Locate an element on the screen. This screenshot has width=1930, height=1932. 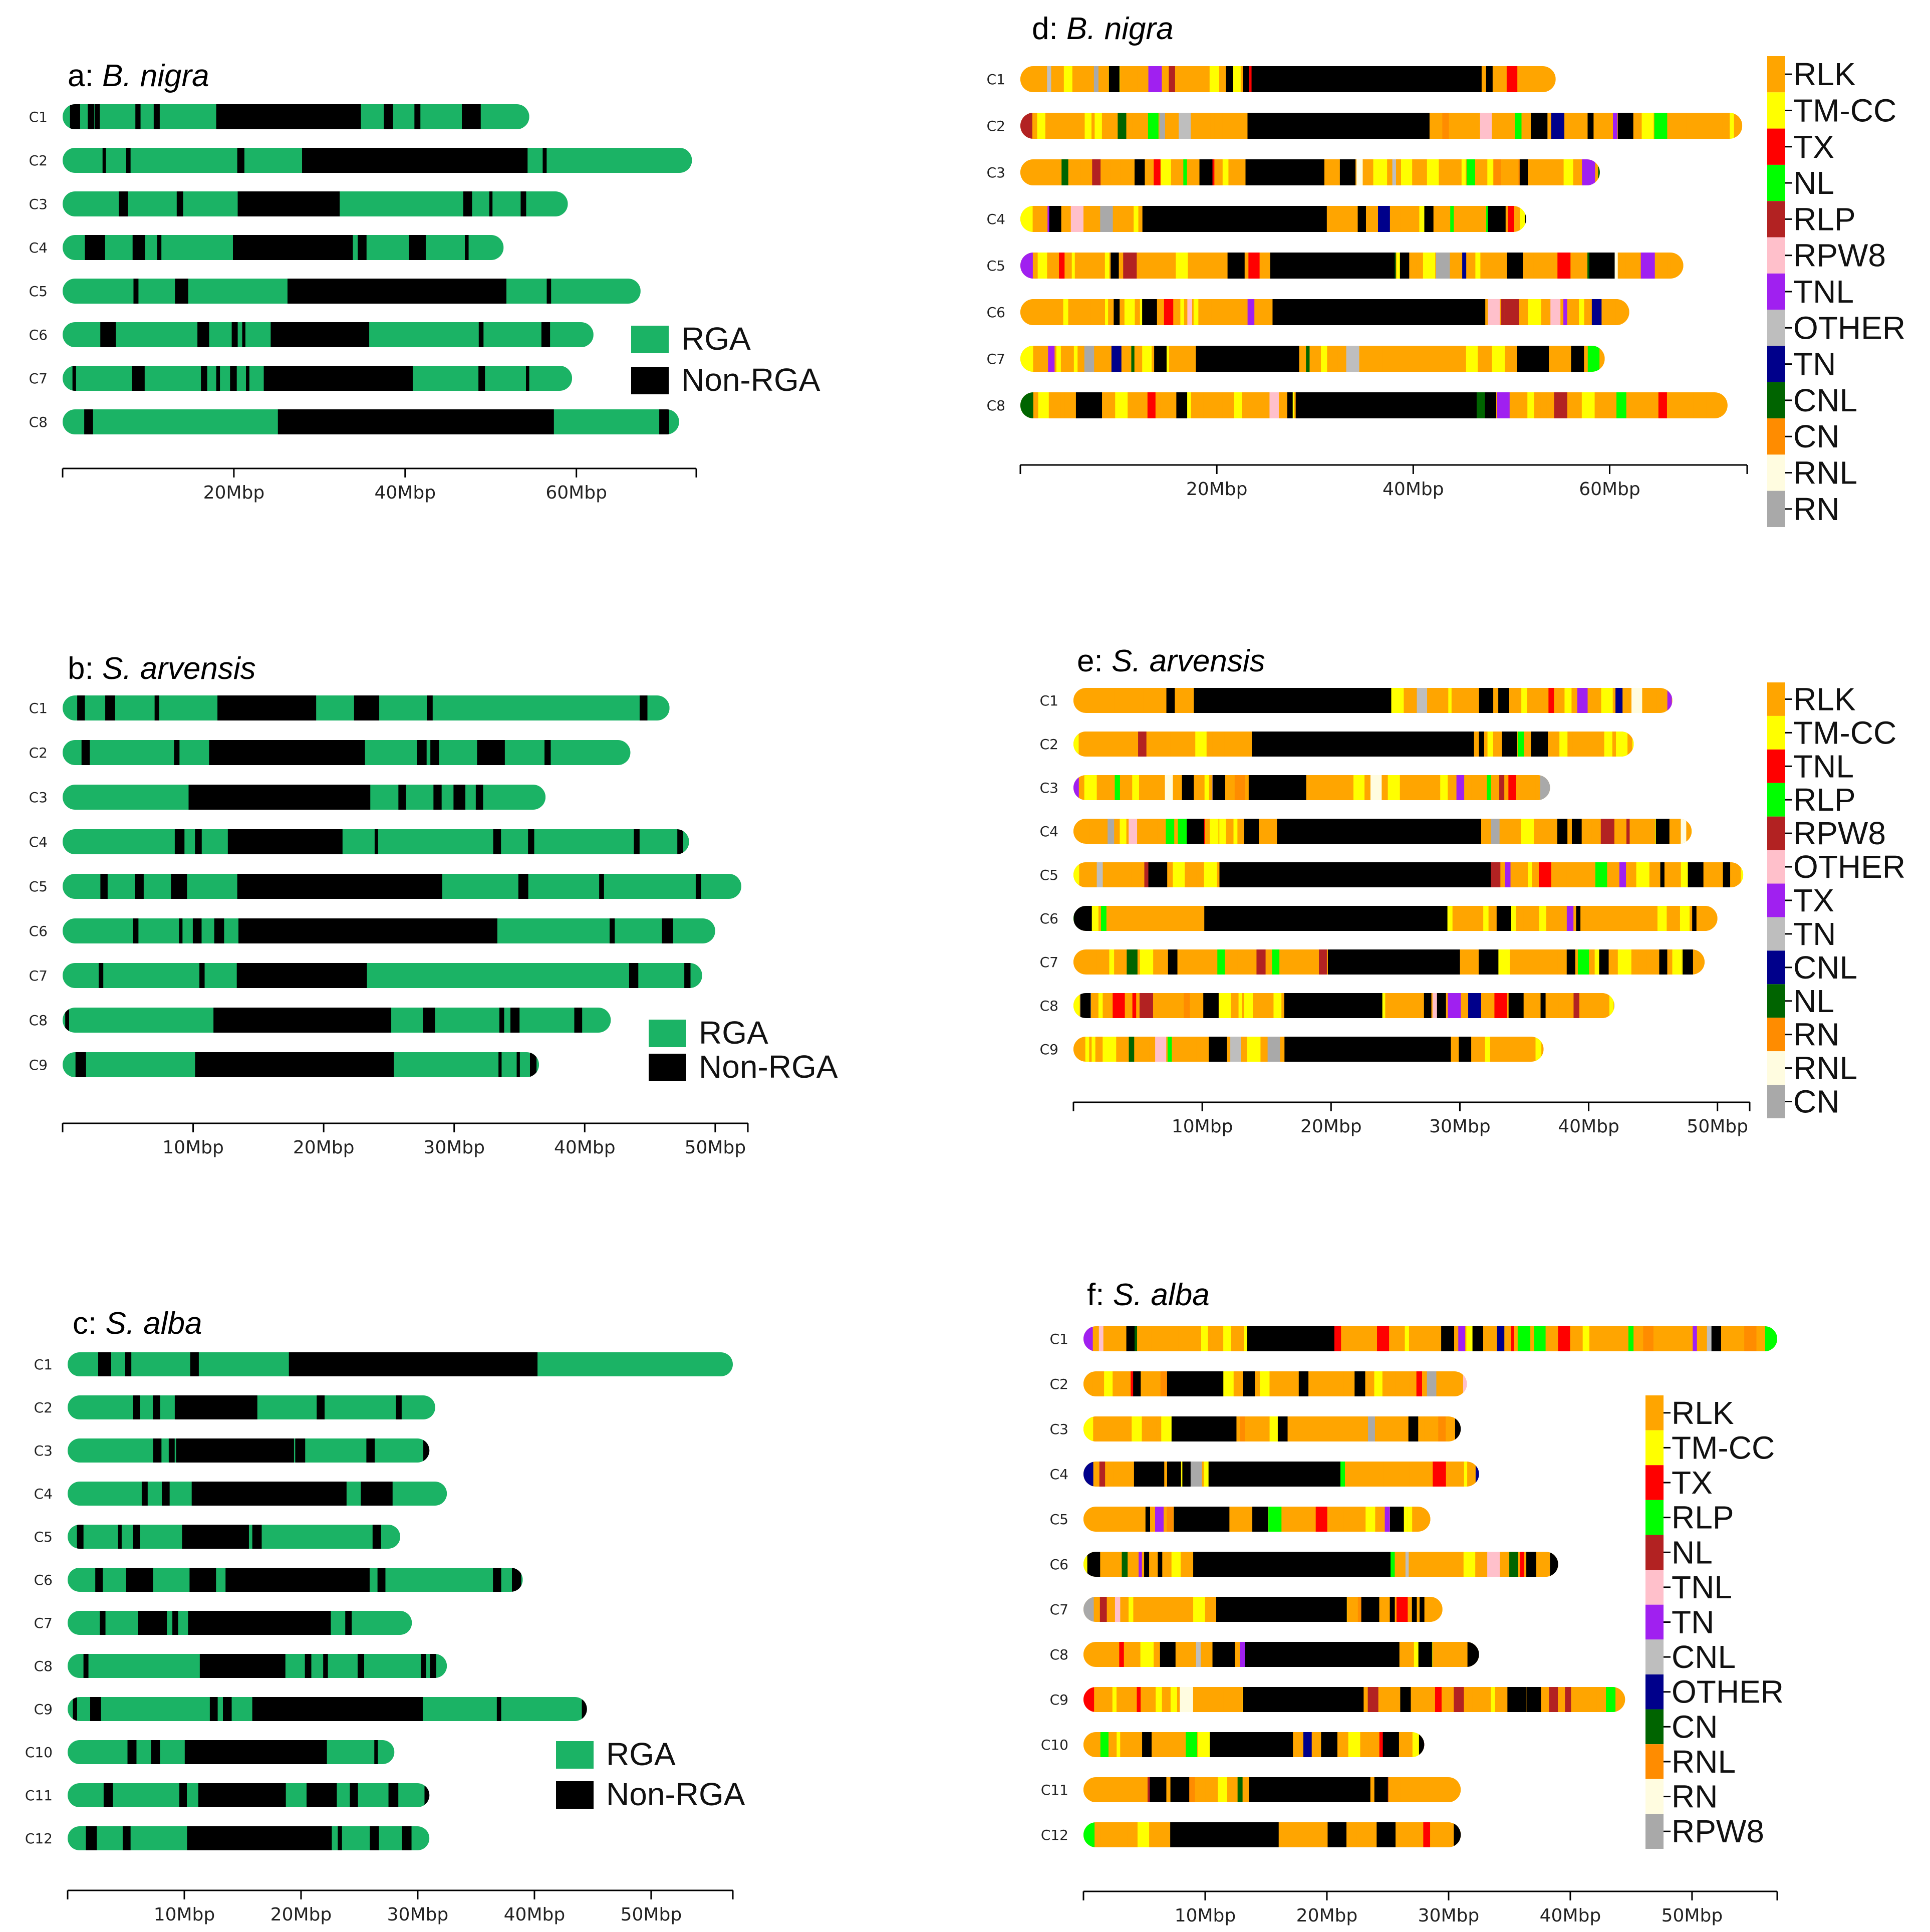
chromosome-label: C1 is located at coordinates (38, 708).